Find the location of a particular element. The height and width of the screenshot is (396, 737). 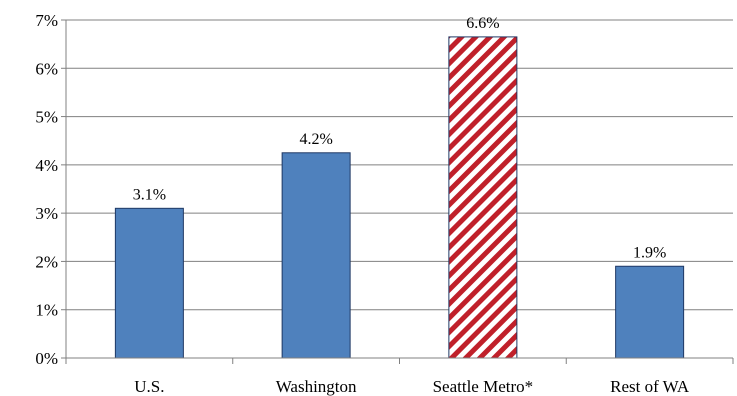

y-tick-label: 1% is located at coordinates (46, 310).